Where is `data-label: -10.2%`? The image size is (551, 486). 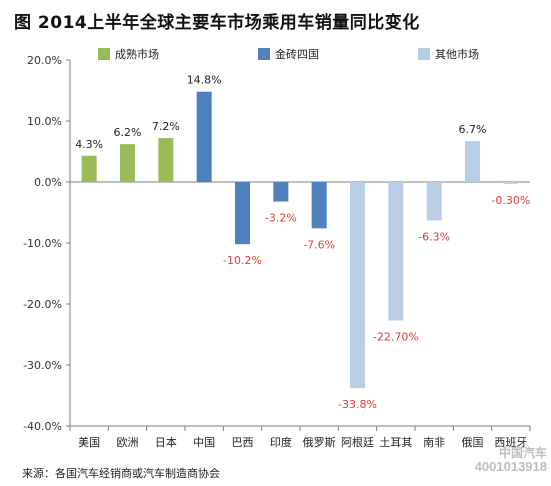
data-label: -10.2% is located at coordinates (242, 260).